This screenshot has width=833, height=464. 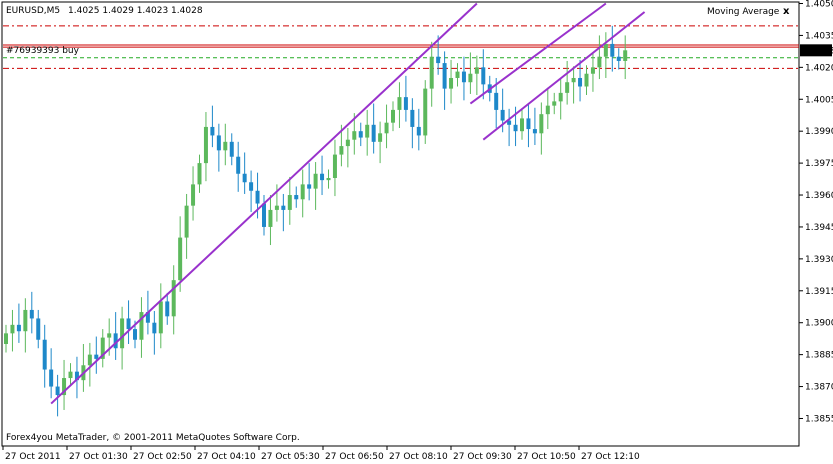 What do you see at coordinates (819, 356) in the screenshot?
I see `y-tick-label: 1.3885` at bounding box center [819, 356].